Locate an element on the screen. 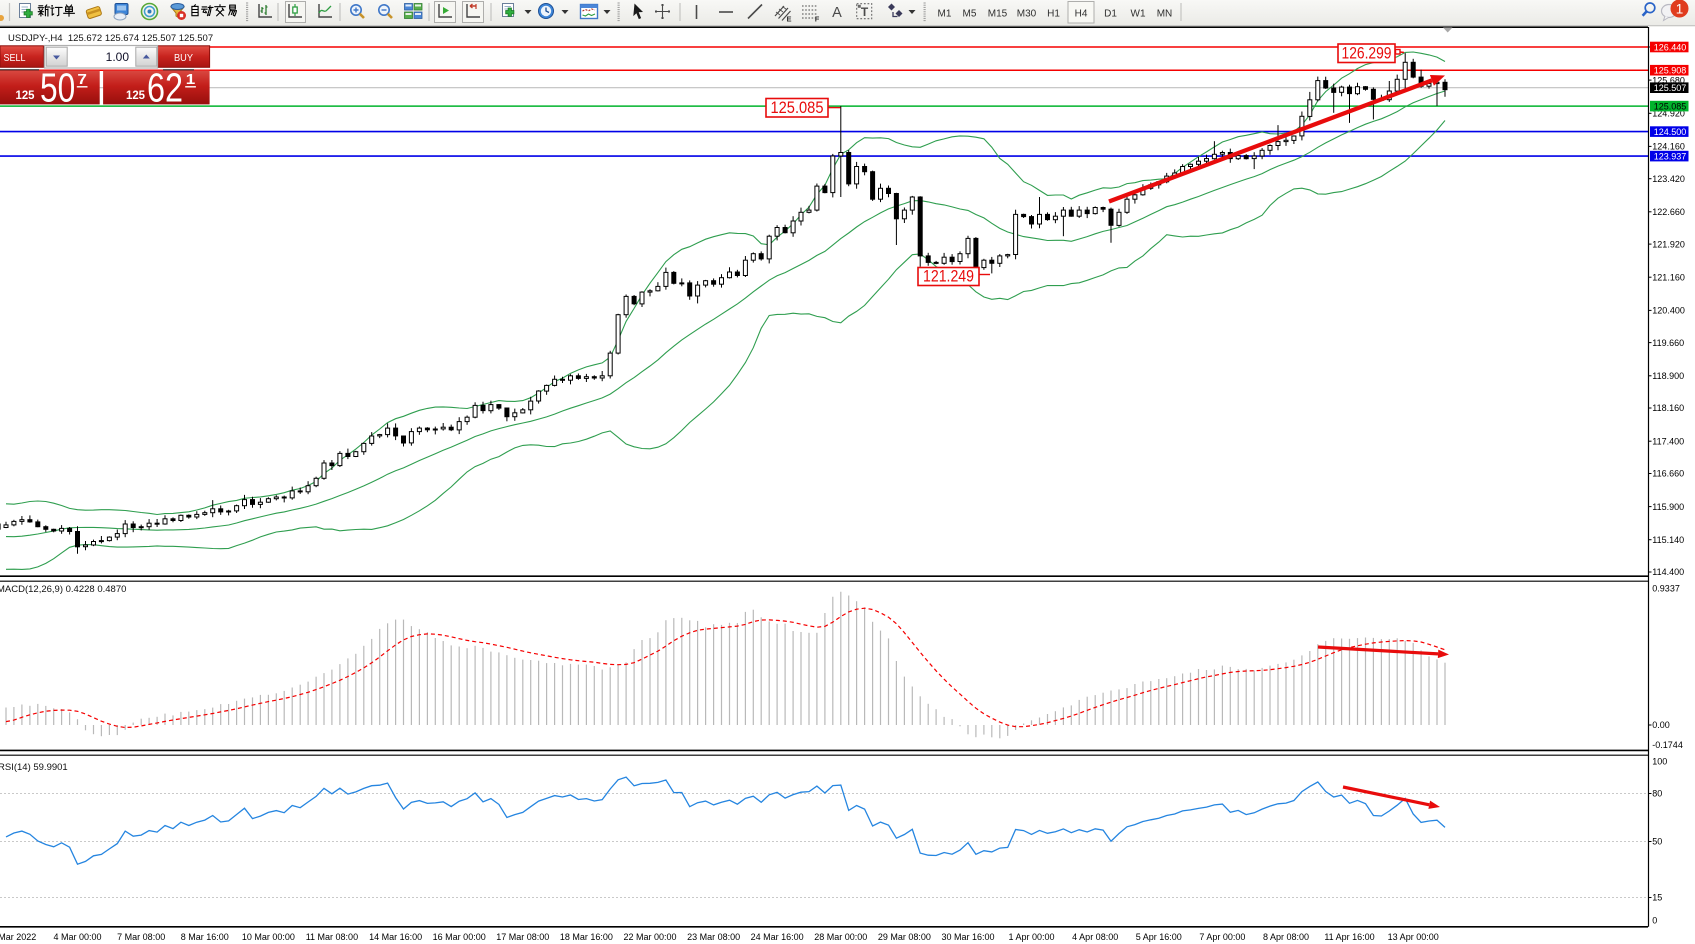  svg-text: SELL is located at coordinates (15, 58).